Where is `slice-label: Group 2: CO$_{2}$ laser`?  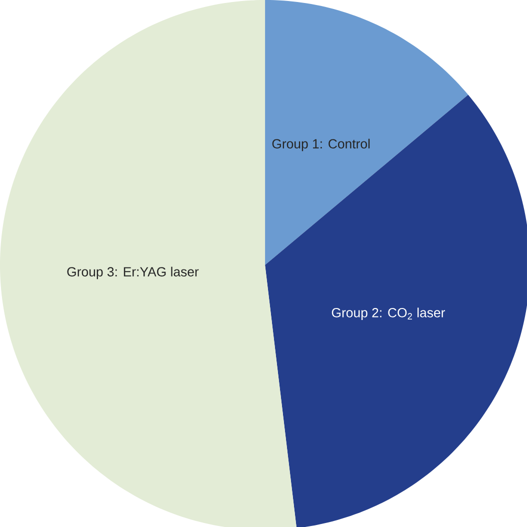 slice-label: Group 2: CO$_{2}$ laser is located at coordinates (388, 314).